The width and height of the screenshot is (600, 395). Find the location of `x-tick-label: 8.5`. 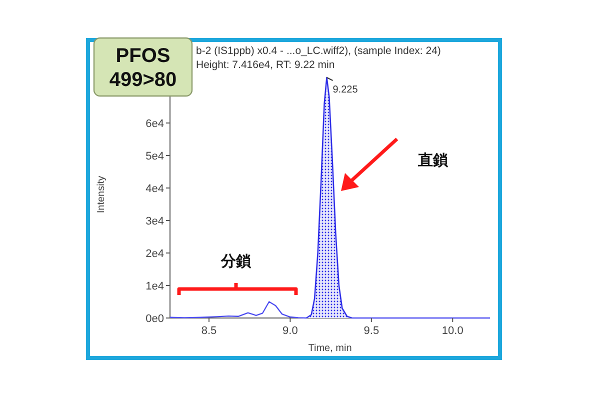

x-tick-label: 8.5 is located at coordinates (209, 331).